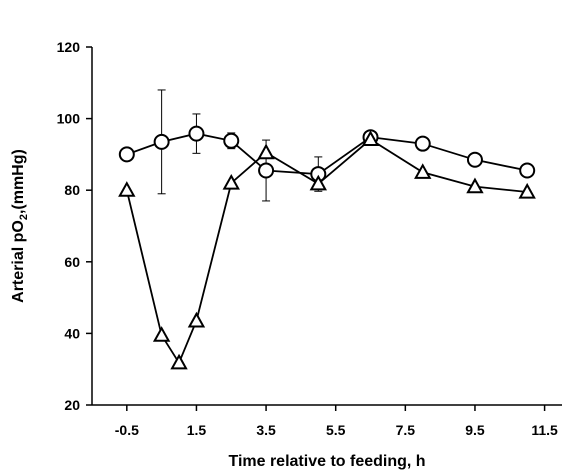 Image resolution: width=577 pixels, height=474 pixels. Describe the element at coordinates (69, 119) in the screenshot. I see `y-tick-label: 100` at that location.